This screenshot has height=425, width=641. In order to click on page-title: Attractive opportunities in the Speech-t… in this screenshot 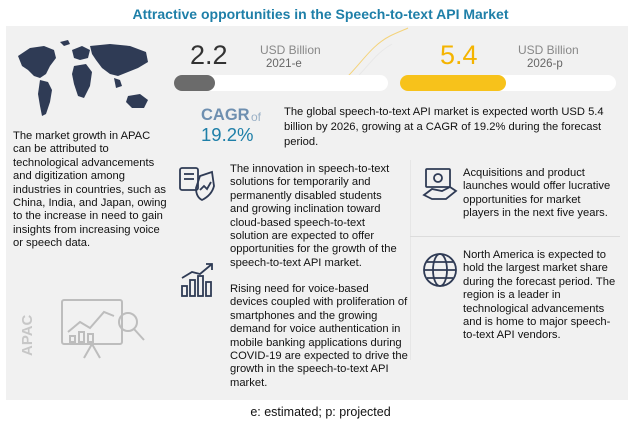, I will do `click(320, 14)`.